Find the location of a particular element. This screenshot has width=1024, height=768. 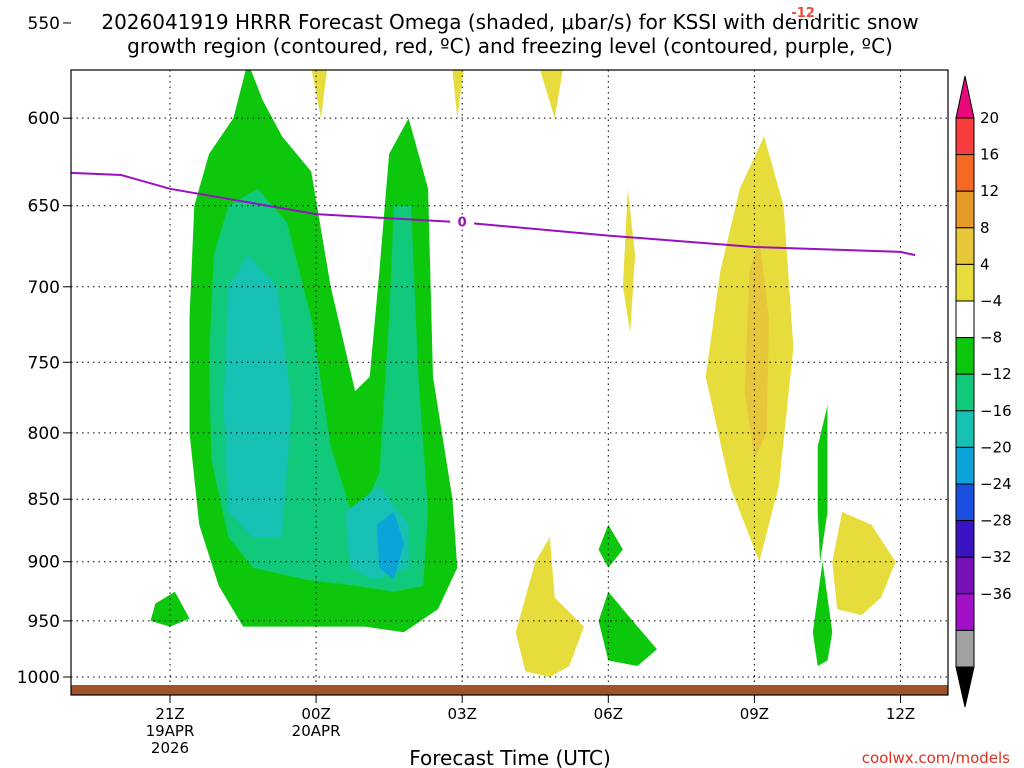

x-tick-sublabel: 20APR is located at coordinates (316, 731).